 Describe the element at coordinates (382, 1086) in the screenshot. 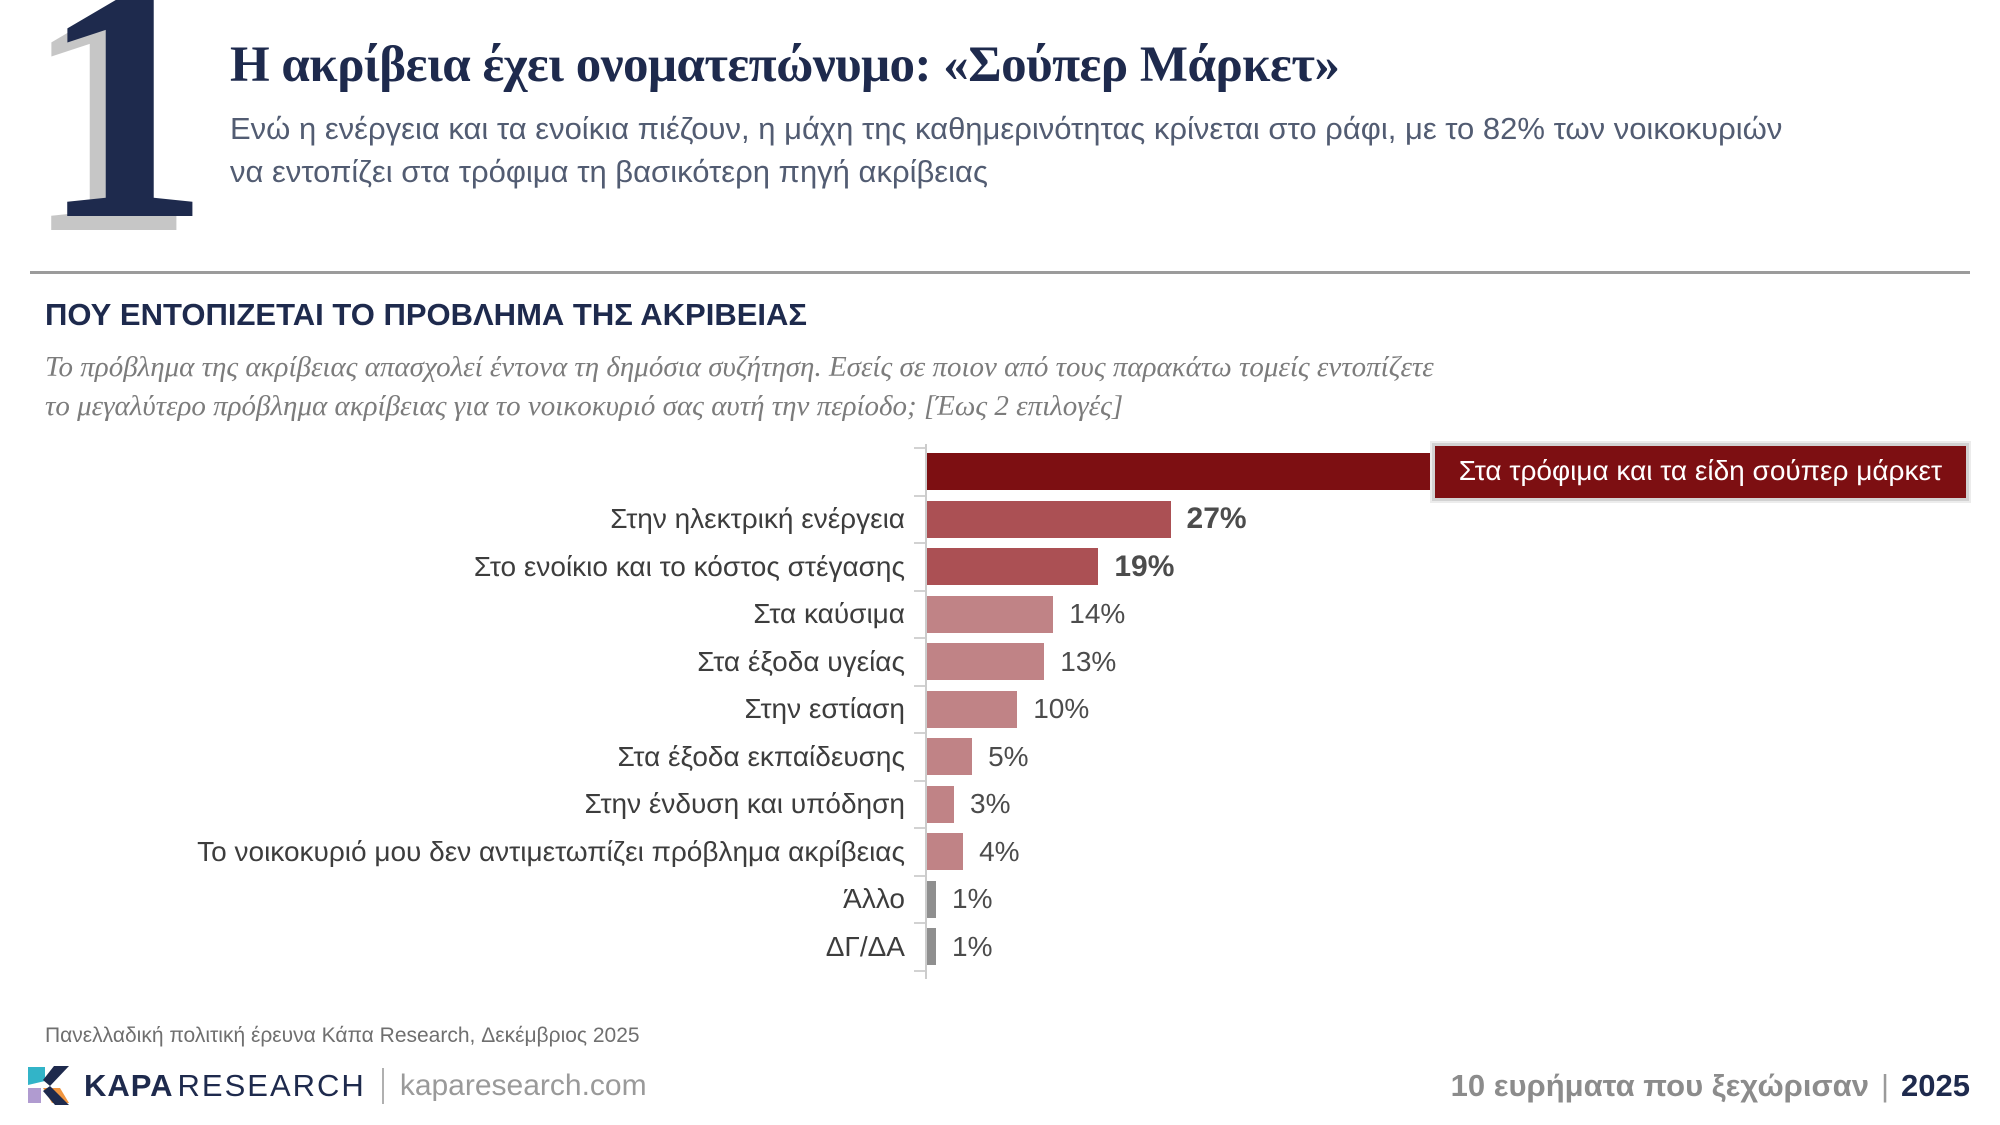

I see `footer-separator` at that location.